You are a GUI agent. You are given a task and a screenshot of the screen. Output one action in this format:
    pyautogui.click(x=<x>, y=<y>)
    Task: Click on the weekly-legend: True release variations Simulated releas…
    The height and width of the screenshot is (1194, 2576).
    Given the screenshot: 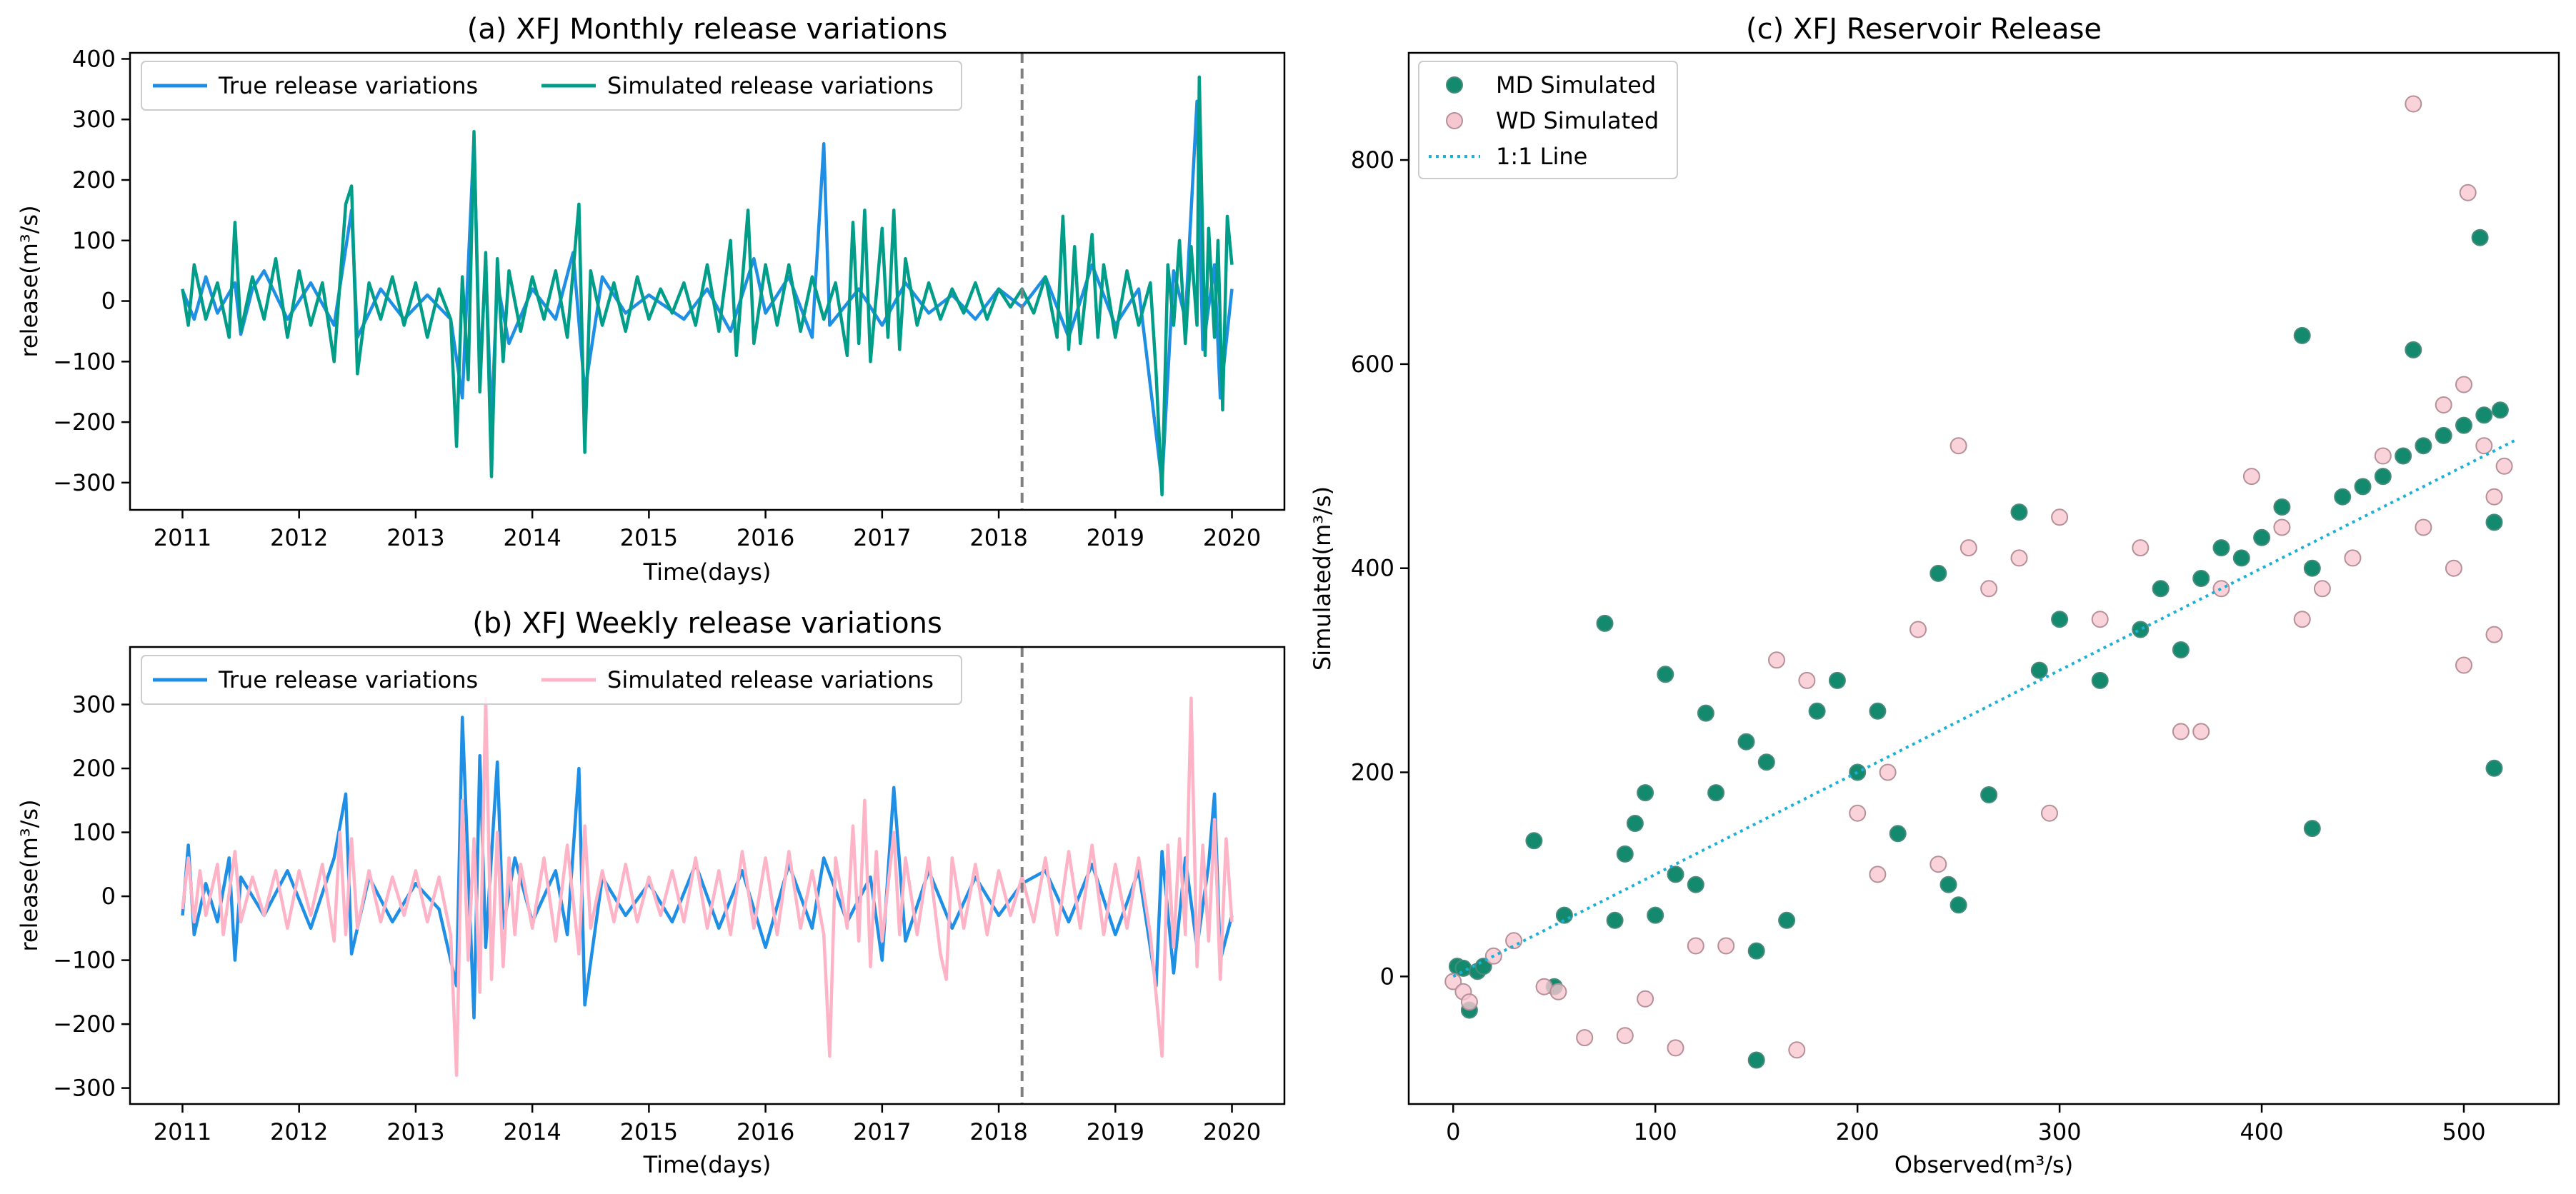 What is the action you would take?
    pyautogui.click(x=551, y=680)
    